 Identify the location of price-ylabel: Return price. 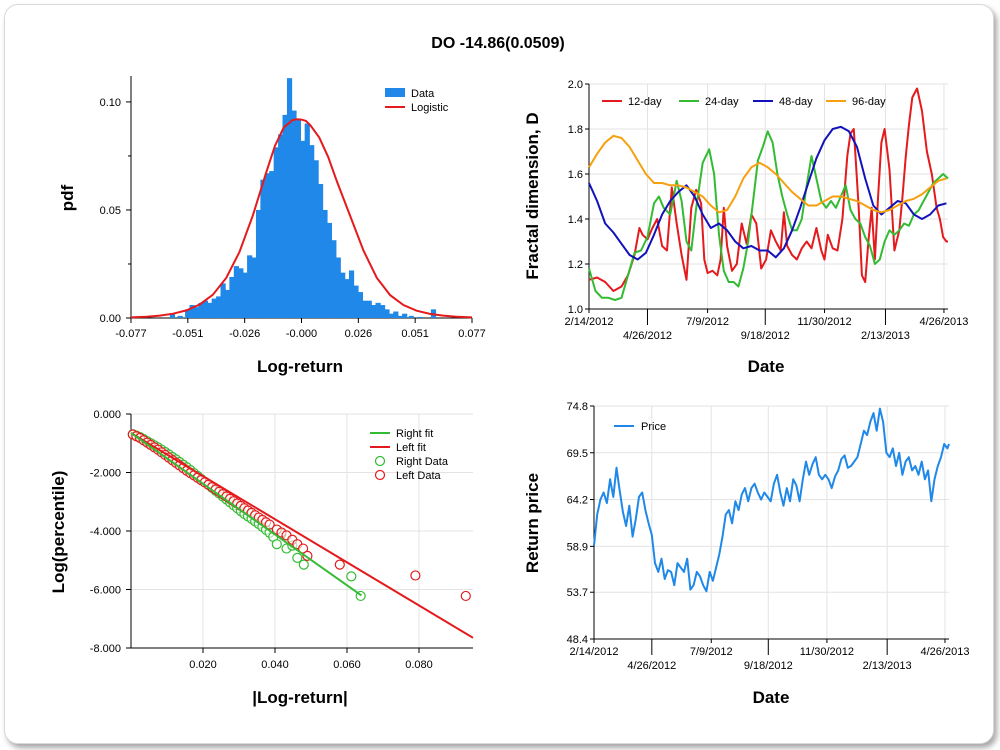
(532, 523).